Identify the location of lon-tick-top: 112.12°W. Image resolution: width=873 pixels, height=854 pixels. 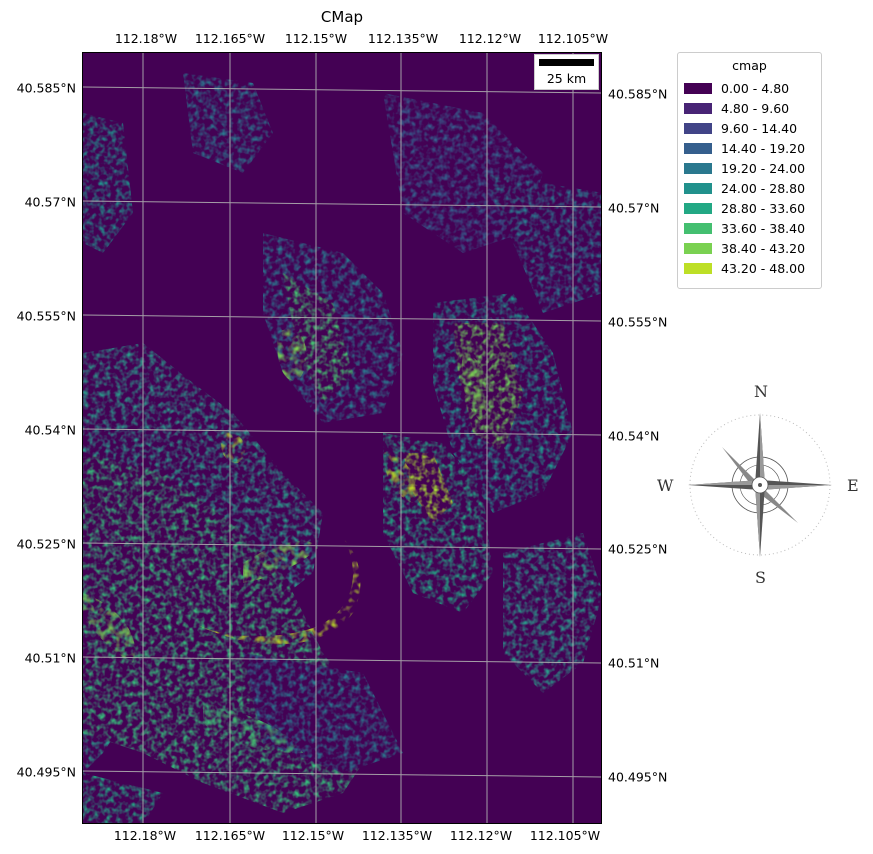
(490, 38).